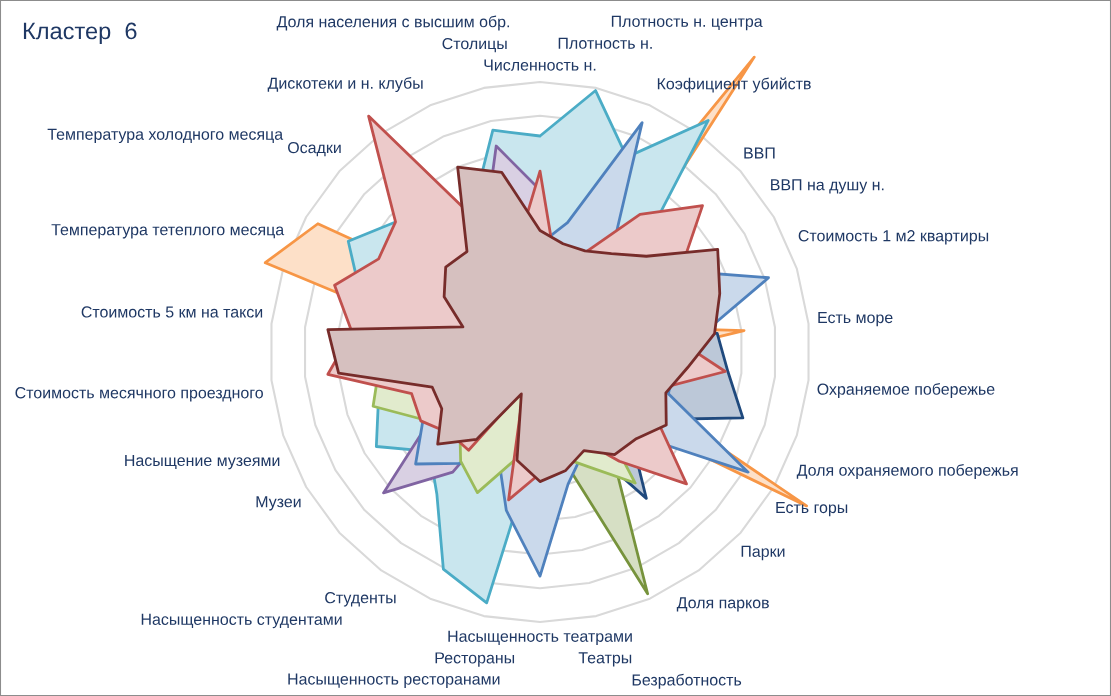 Image resolution: width=1111 pixels, height=696 pixels. I want to click on spoke-label: Рестораны, so click(475, 659).